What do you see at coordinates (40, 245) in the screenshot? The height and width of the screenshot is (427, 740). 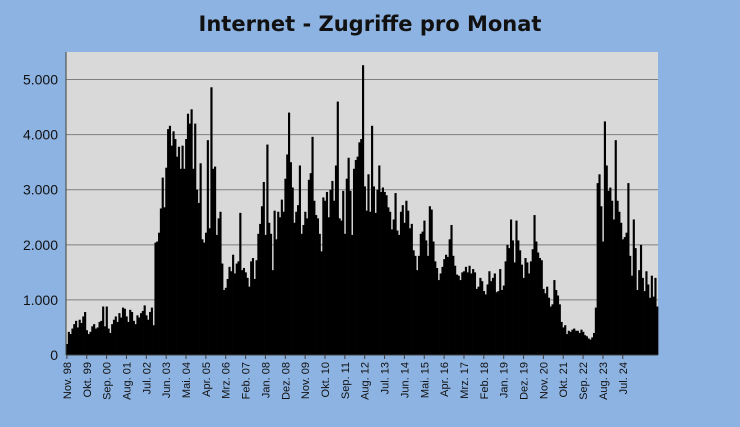 I see `y-tick-label: 2.000` at bounding box center [40, 245].